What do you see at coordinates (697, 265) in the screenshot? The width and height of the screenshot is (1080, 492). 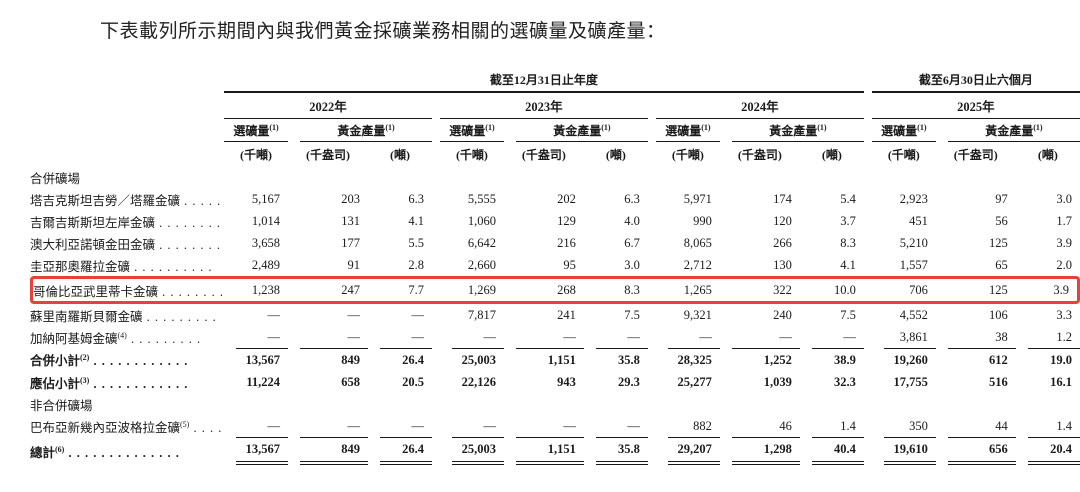 I see `value-cell: 2,712` at bounding box center [697, 265].